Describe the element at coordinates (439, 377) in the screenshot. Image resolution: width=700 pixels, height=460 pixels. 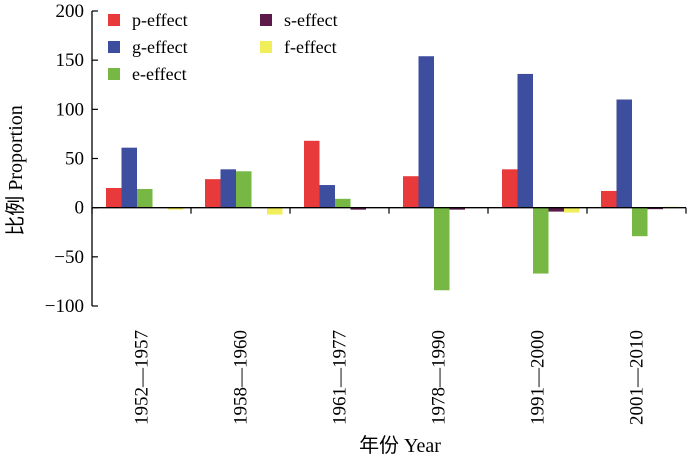
I see `x-tick-label: 1978—1990` at that location.